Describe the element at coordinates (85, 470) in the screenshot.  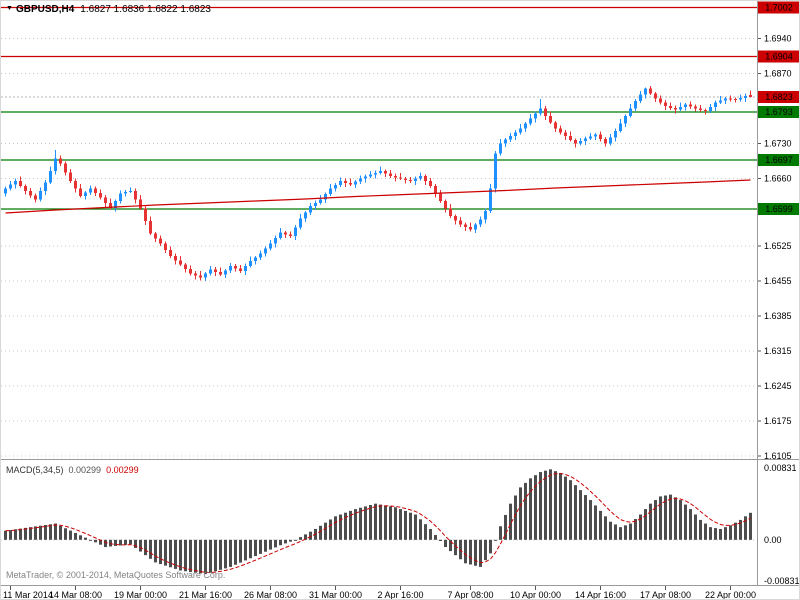
I see `macd-value: 0.00299` at that location.